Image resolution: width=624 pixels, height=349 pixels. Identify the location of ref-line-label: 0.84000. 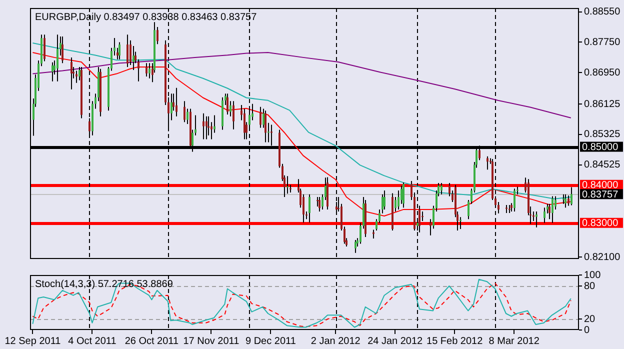
(600, 186).